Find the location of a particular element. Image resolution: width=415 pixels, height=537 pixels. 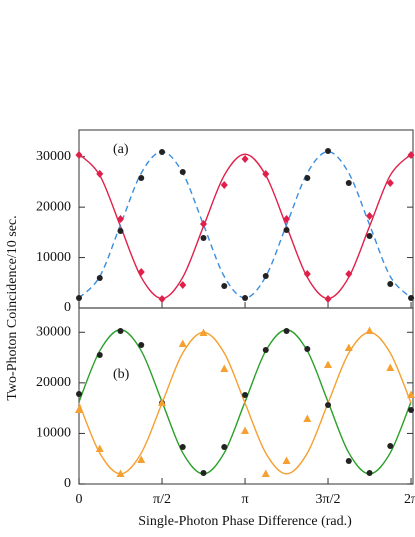

x-tick-label: 0 is located at coordinates (79, 499).